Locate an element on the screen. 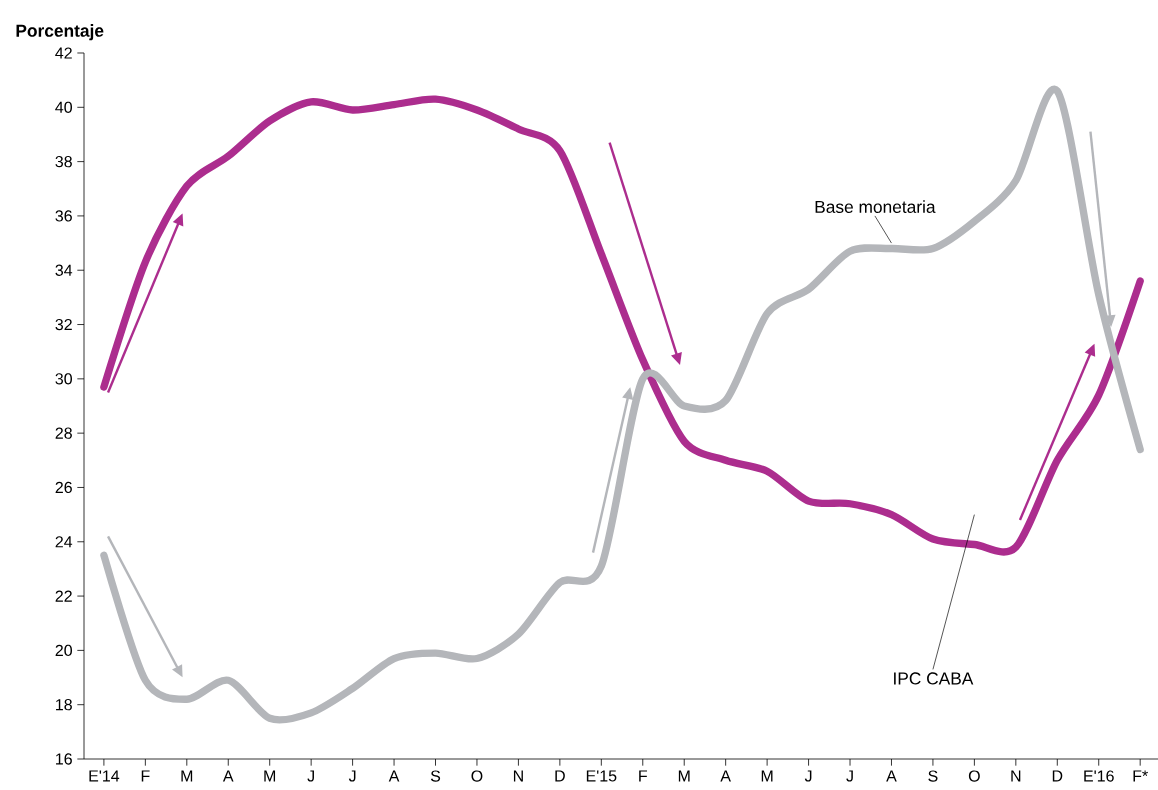 The height and width of the screenshot is (790, 1158). y-axis-title: Porcentaje is located at coordinates (60, 32).